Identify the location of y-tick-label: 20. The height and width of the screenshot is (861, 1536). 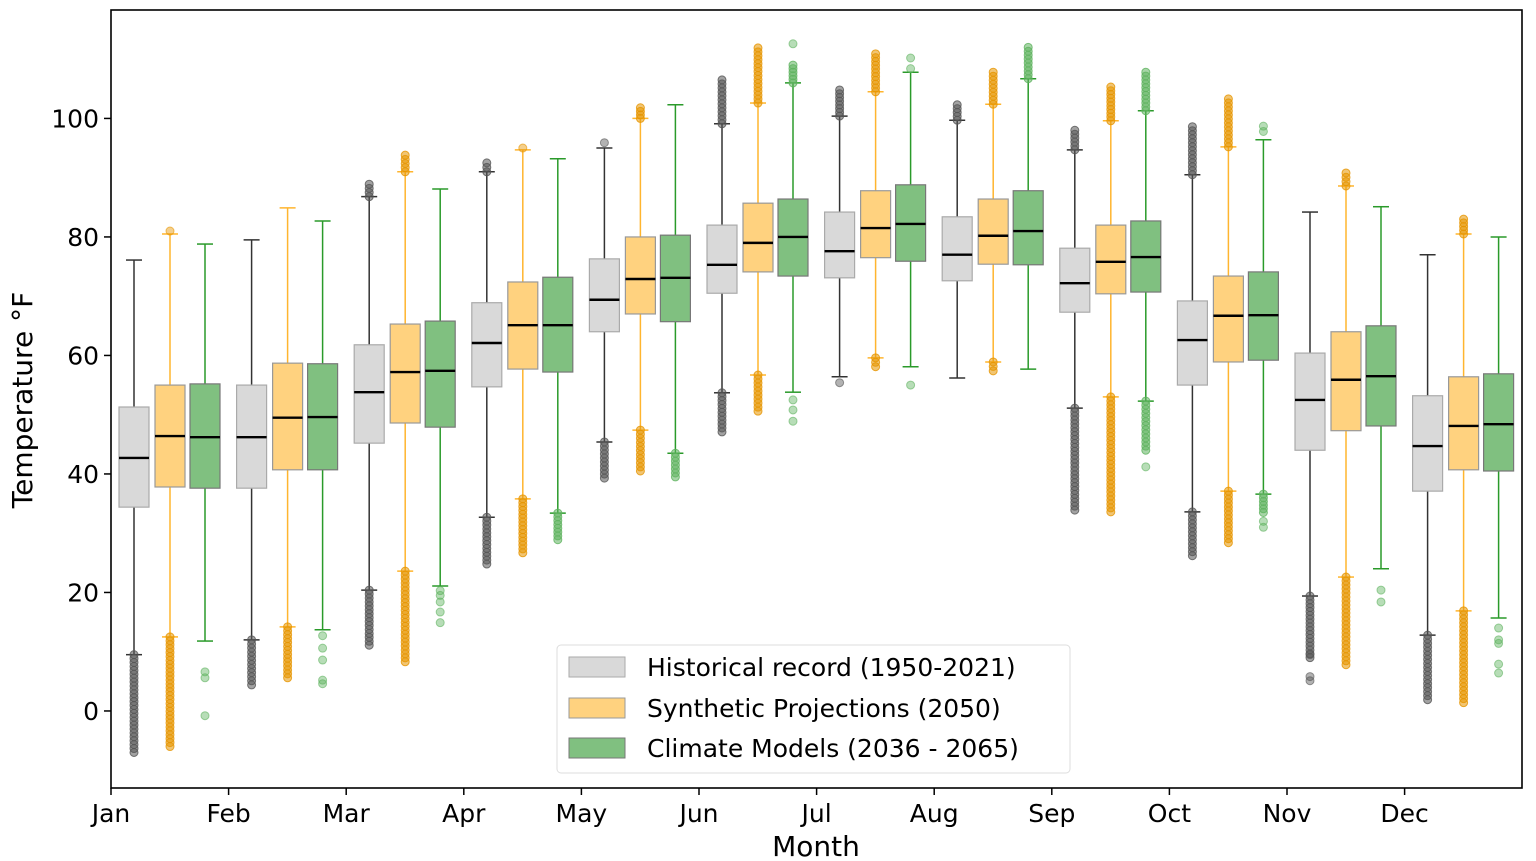
(83, 592).